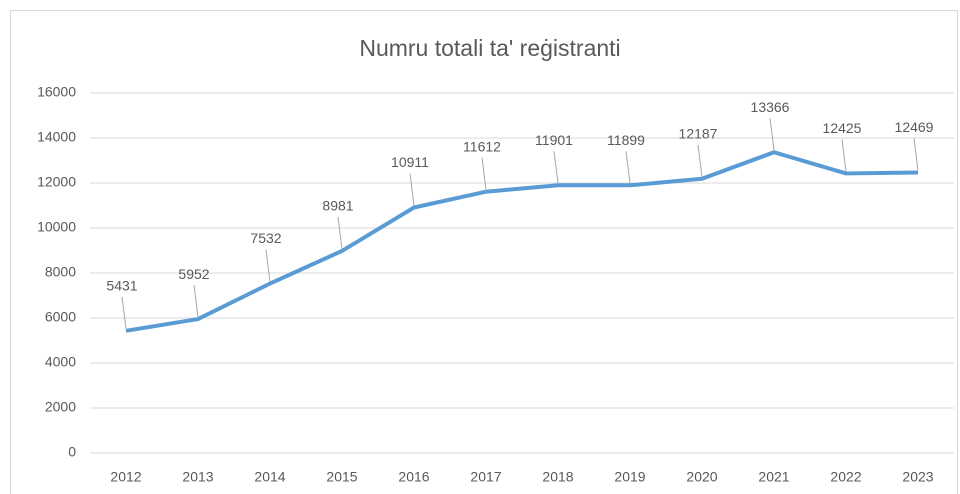  What do you see at coordinates (554, 140) in the screenshot?
I see `data-label: 11901` at bounding box center [554, 140].